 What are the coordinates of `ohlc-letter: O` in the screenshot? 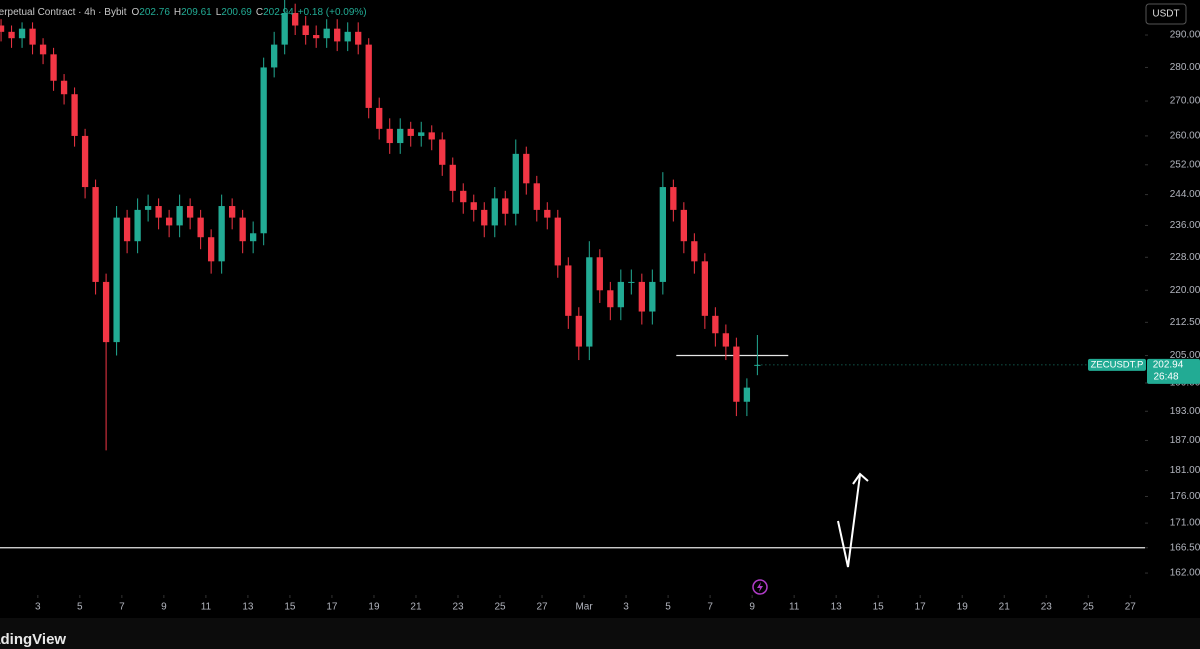 It's located at (136, 12).